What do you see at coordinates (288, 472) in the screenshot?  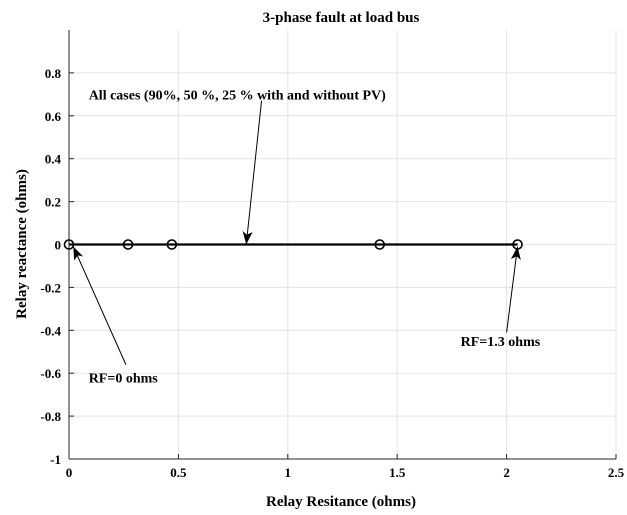 I see `x-tick-label: 1` at bounding box center [288, 472].